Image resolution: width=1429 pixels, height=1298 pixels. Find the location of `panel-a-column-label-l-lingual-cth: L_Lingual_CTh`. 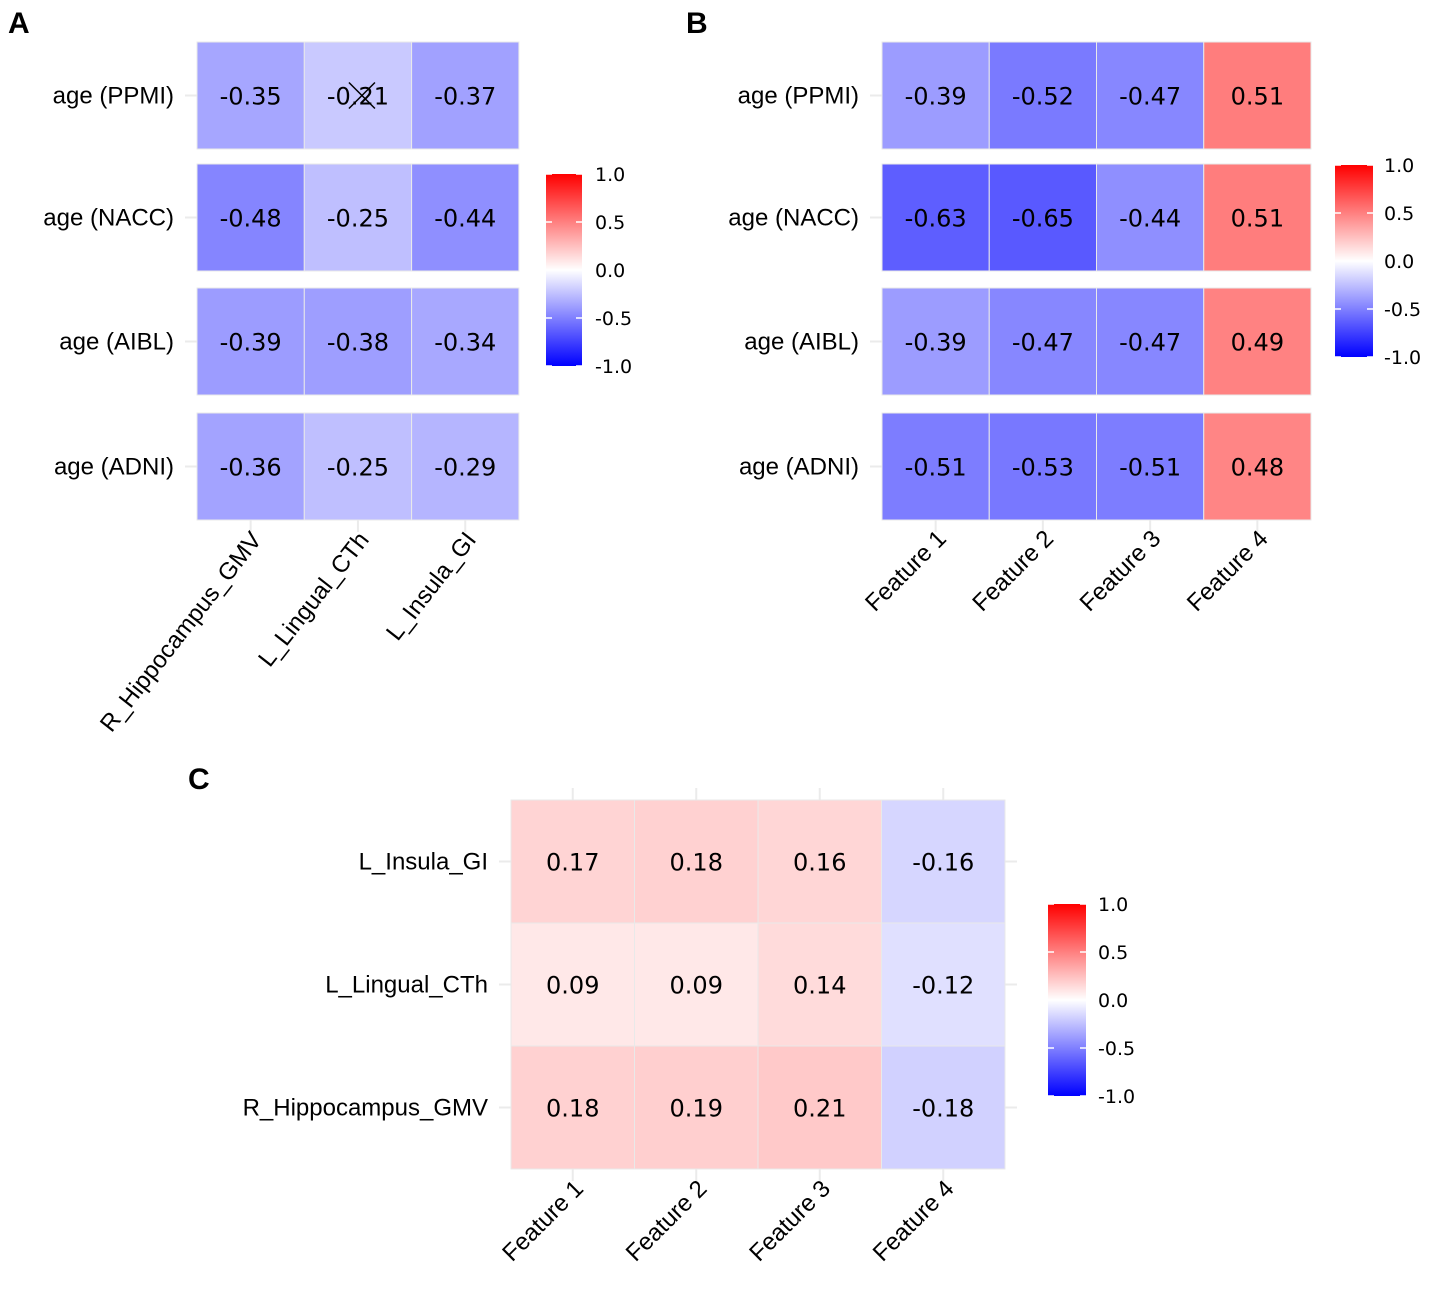

panel-a-column-label-l-lingual-cth: L_Lingual_CTh is located at coordinates (314, 599).